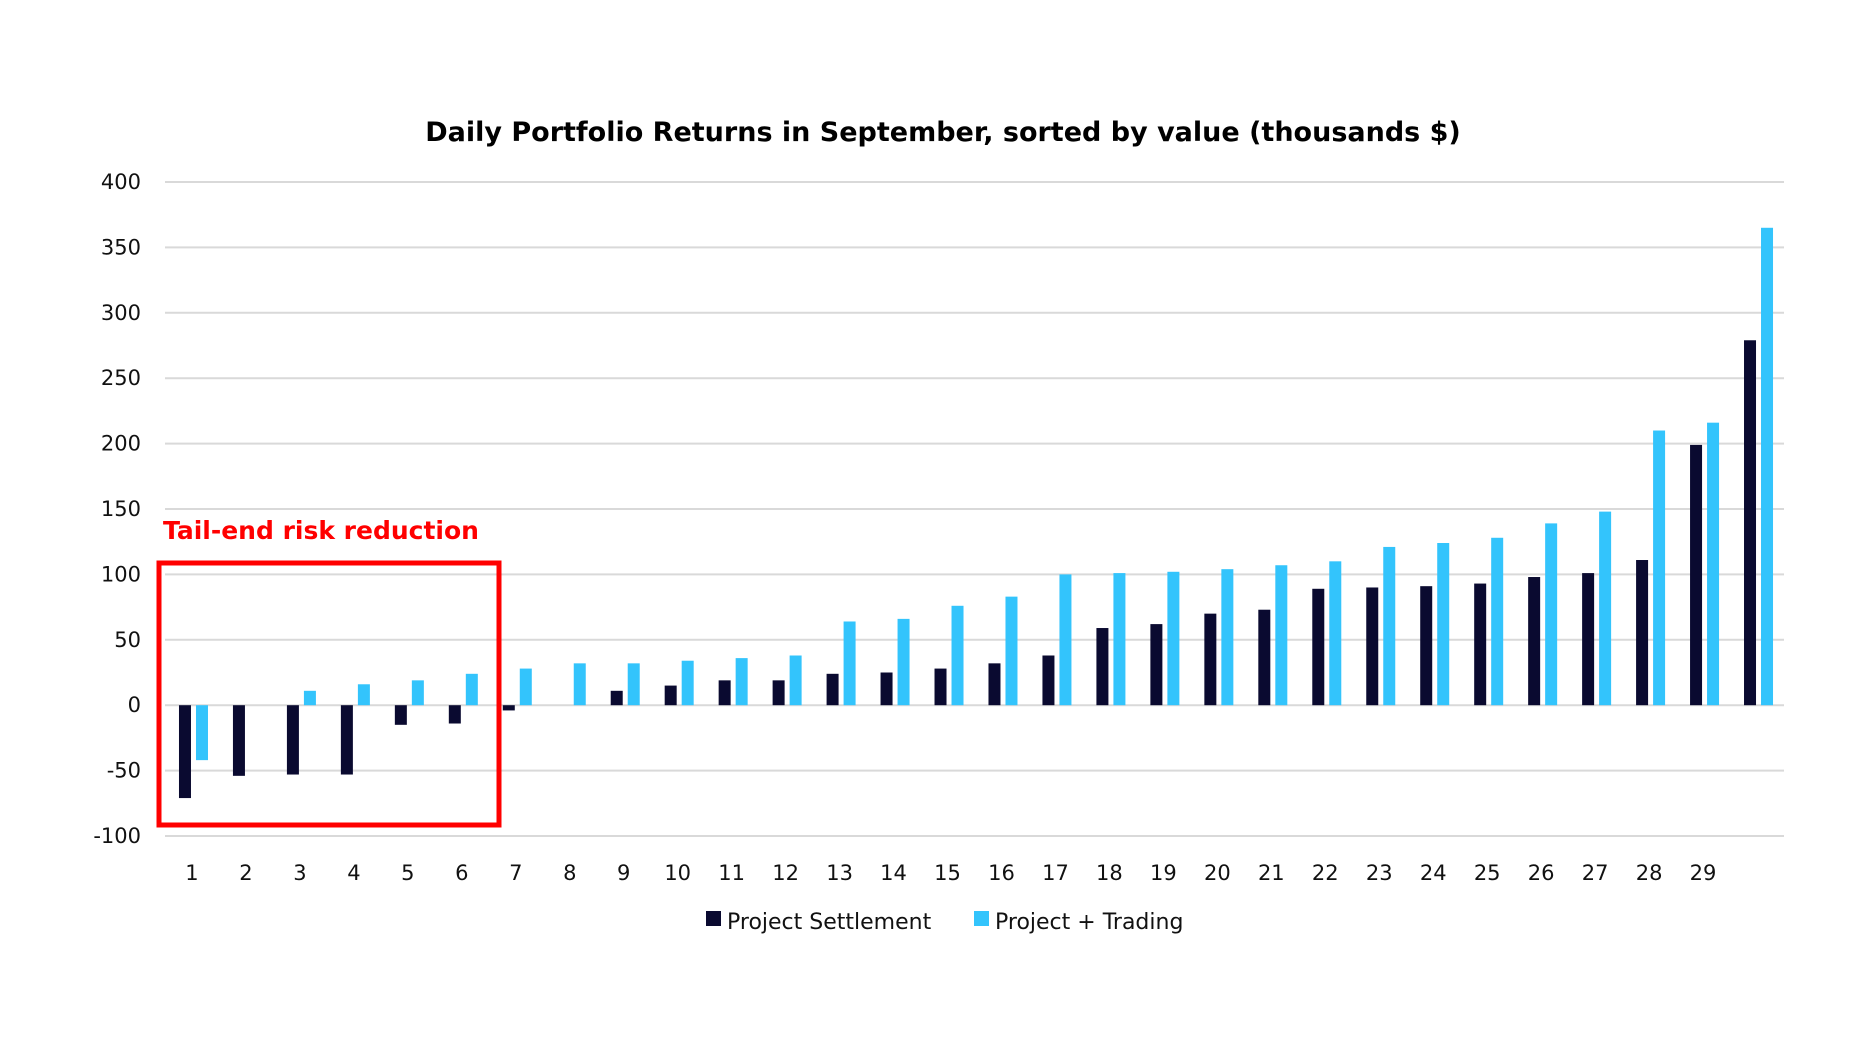 This screenshot has height=1052, width=1859. Describe the element at coordinates (1217, 873) in the screenshot. I see `x-tick-label: 20` at that location.